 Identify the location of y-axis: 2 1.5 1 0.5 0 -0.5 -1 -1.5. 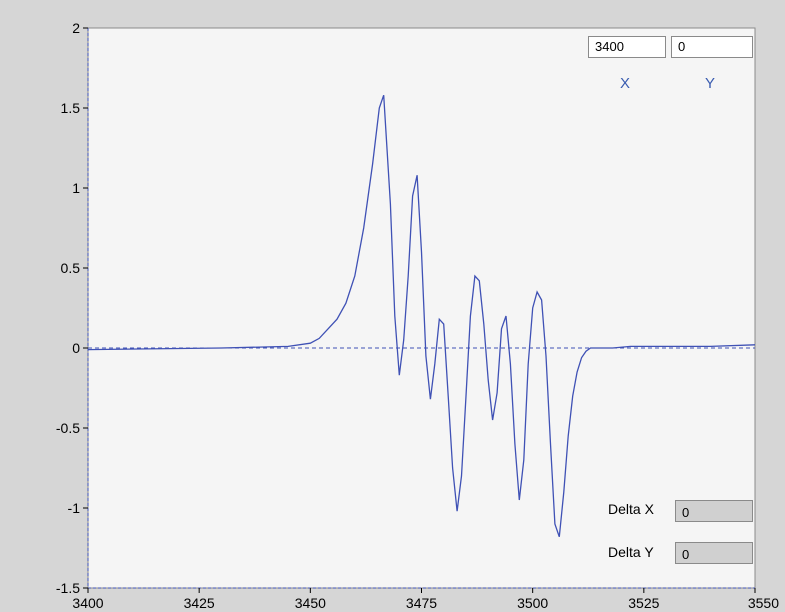
(72, 308).